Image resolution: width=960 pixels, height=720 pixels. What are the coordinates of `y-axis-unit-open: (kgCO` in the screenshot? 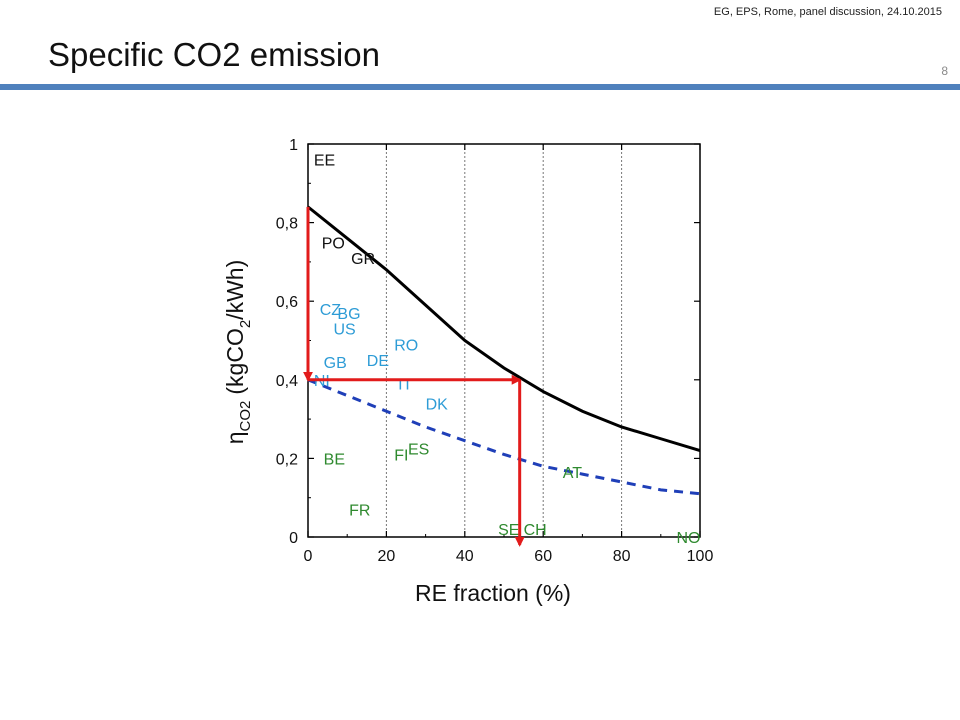 It's located at (235, 361).